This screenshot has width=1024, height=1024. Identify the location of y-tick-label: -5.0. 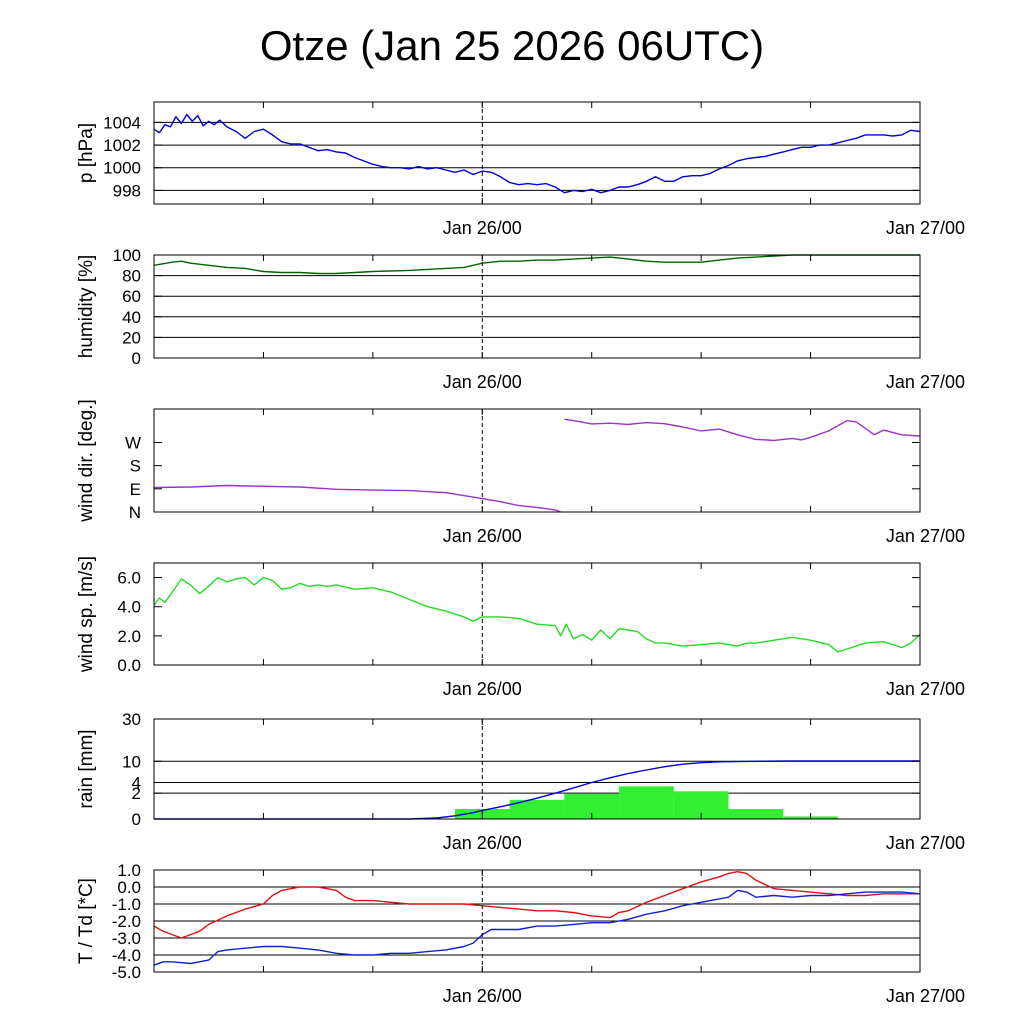
(126, 972).